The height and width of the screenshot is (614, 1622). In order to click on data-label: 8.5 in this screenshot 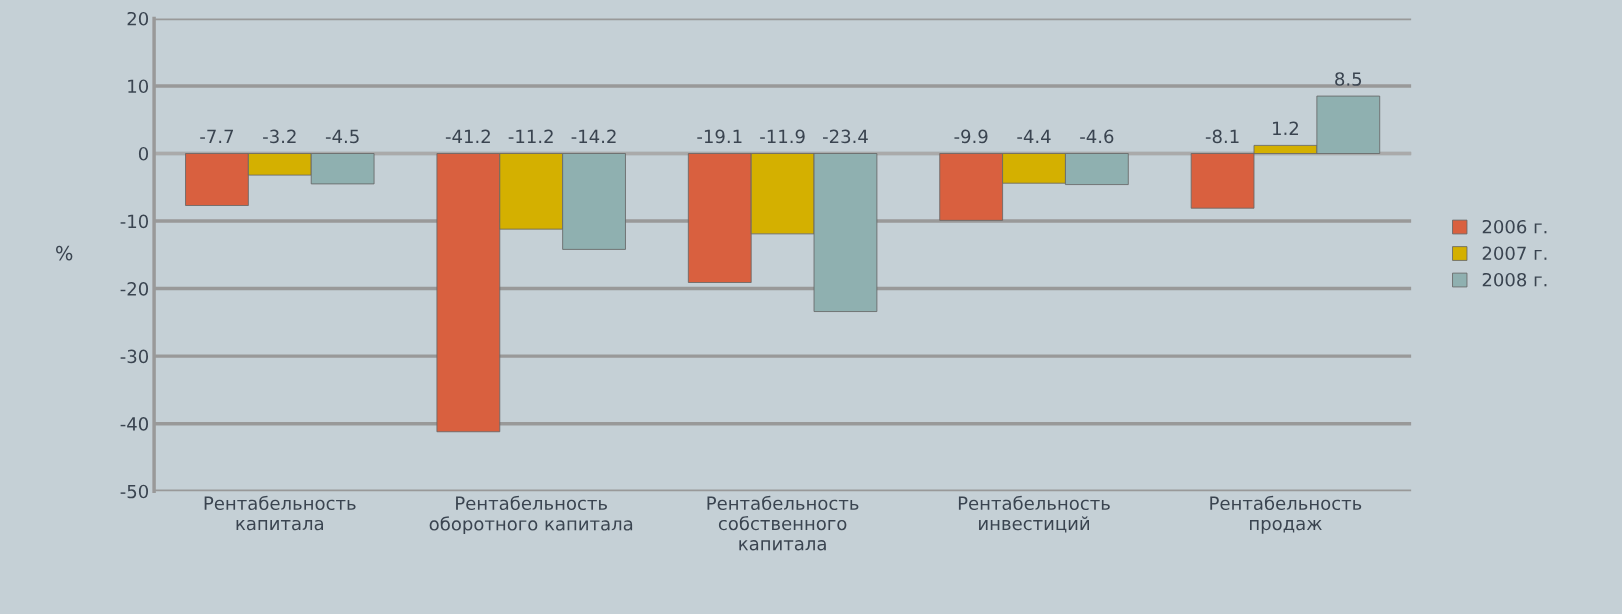, I will do `click(1348, 79)`.